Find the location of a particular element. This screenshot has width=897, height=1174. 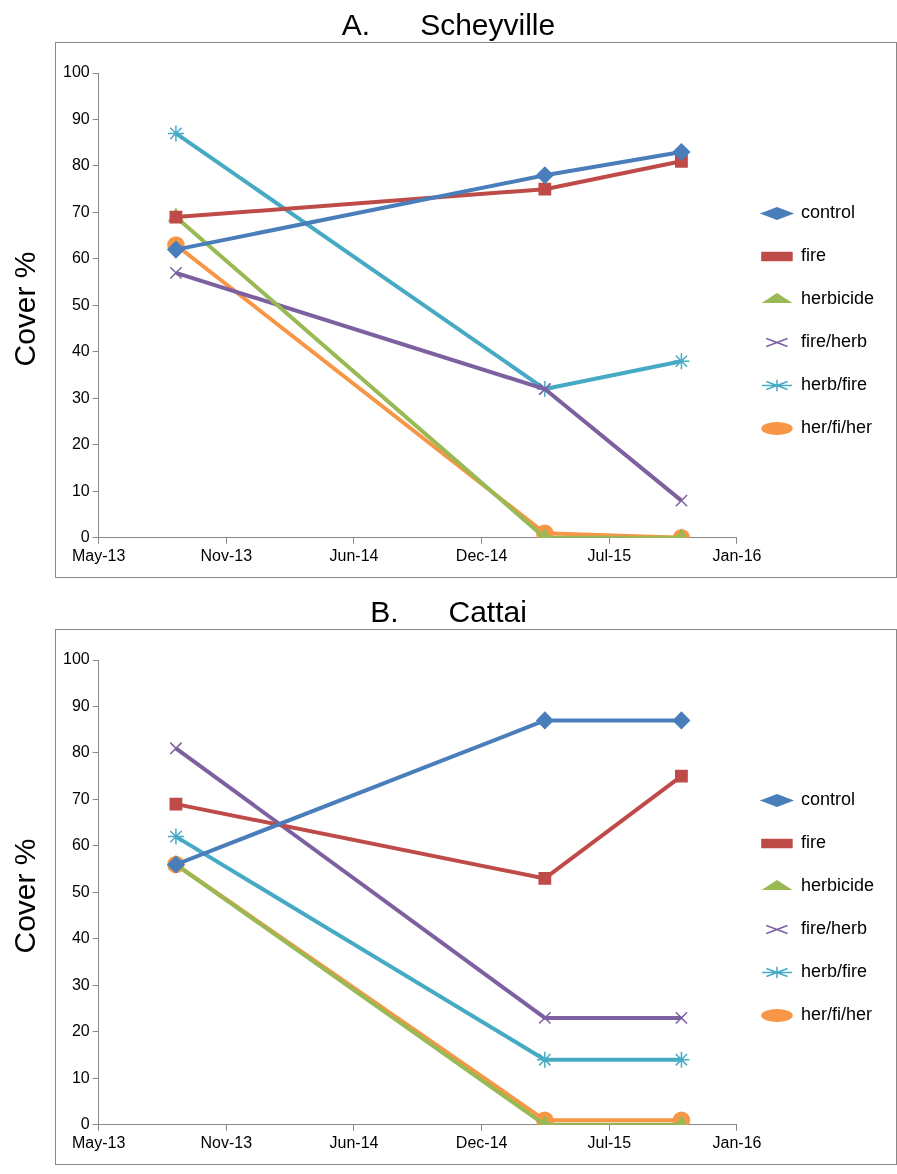

chart-title: B. Cattai is located at coordinates (448, 611).